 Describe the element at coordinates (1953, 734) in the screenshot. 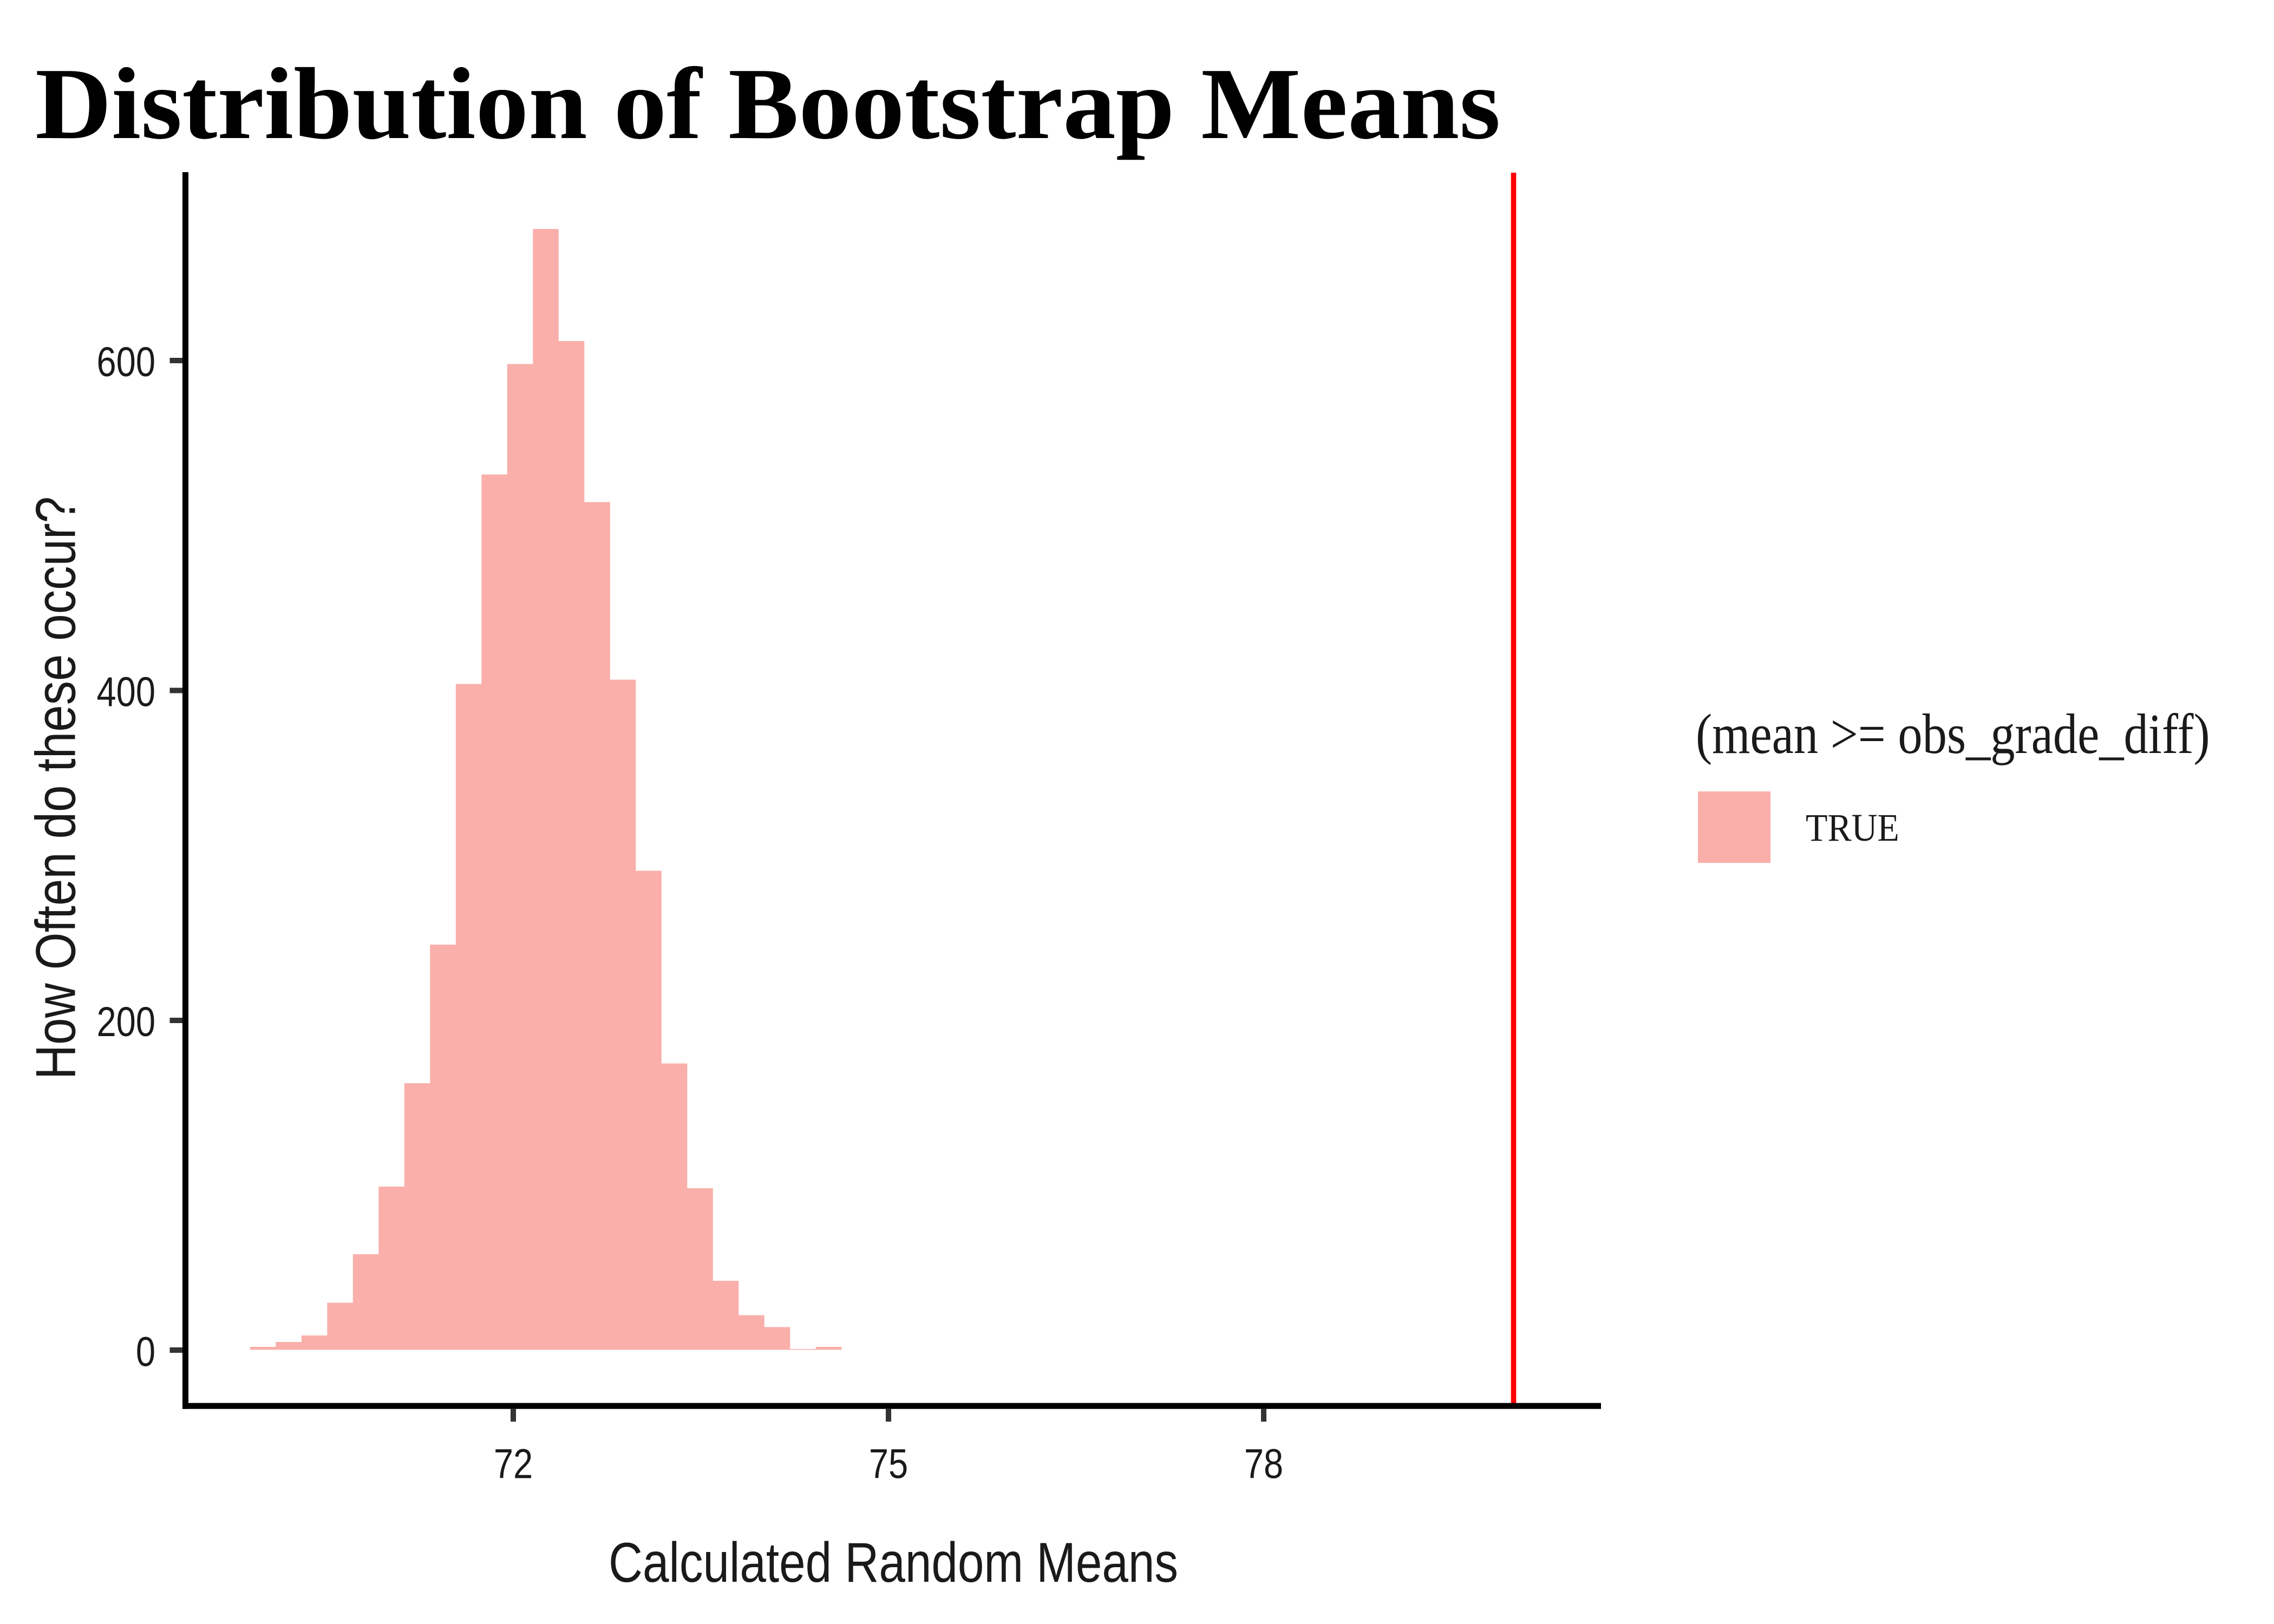

I see `svg-text: (mean >= obs_grade_diff)` at that location.